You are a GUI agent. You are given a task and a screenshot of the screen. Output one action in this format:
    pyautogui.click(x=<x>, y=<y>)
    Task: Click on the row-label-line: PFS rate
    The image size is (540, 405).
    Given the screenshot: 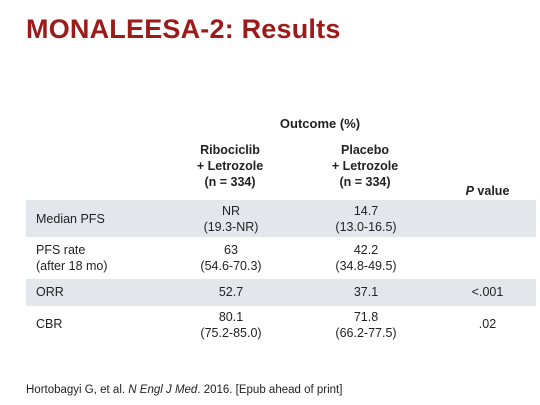 What is the action you would take?
    pyautogui.click(x=61, y=250)
    